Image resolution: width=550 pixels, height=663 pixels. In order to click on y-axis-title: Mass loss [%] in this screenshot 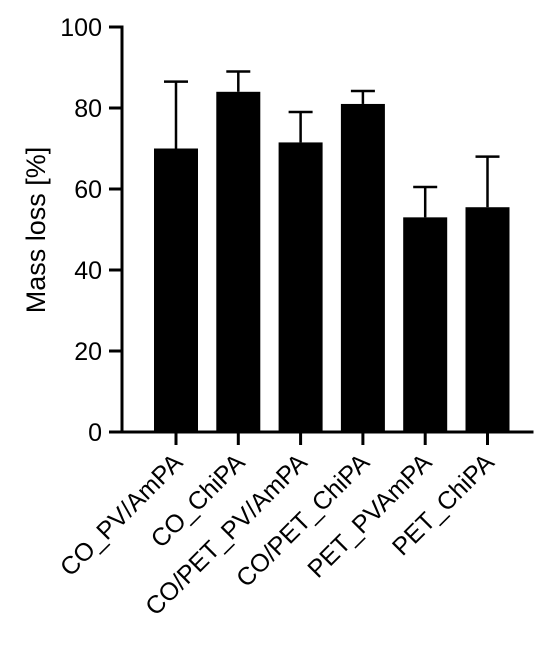, I will do `click(36, 230)`.